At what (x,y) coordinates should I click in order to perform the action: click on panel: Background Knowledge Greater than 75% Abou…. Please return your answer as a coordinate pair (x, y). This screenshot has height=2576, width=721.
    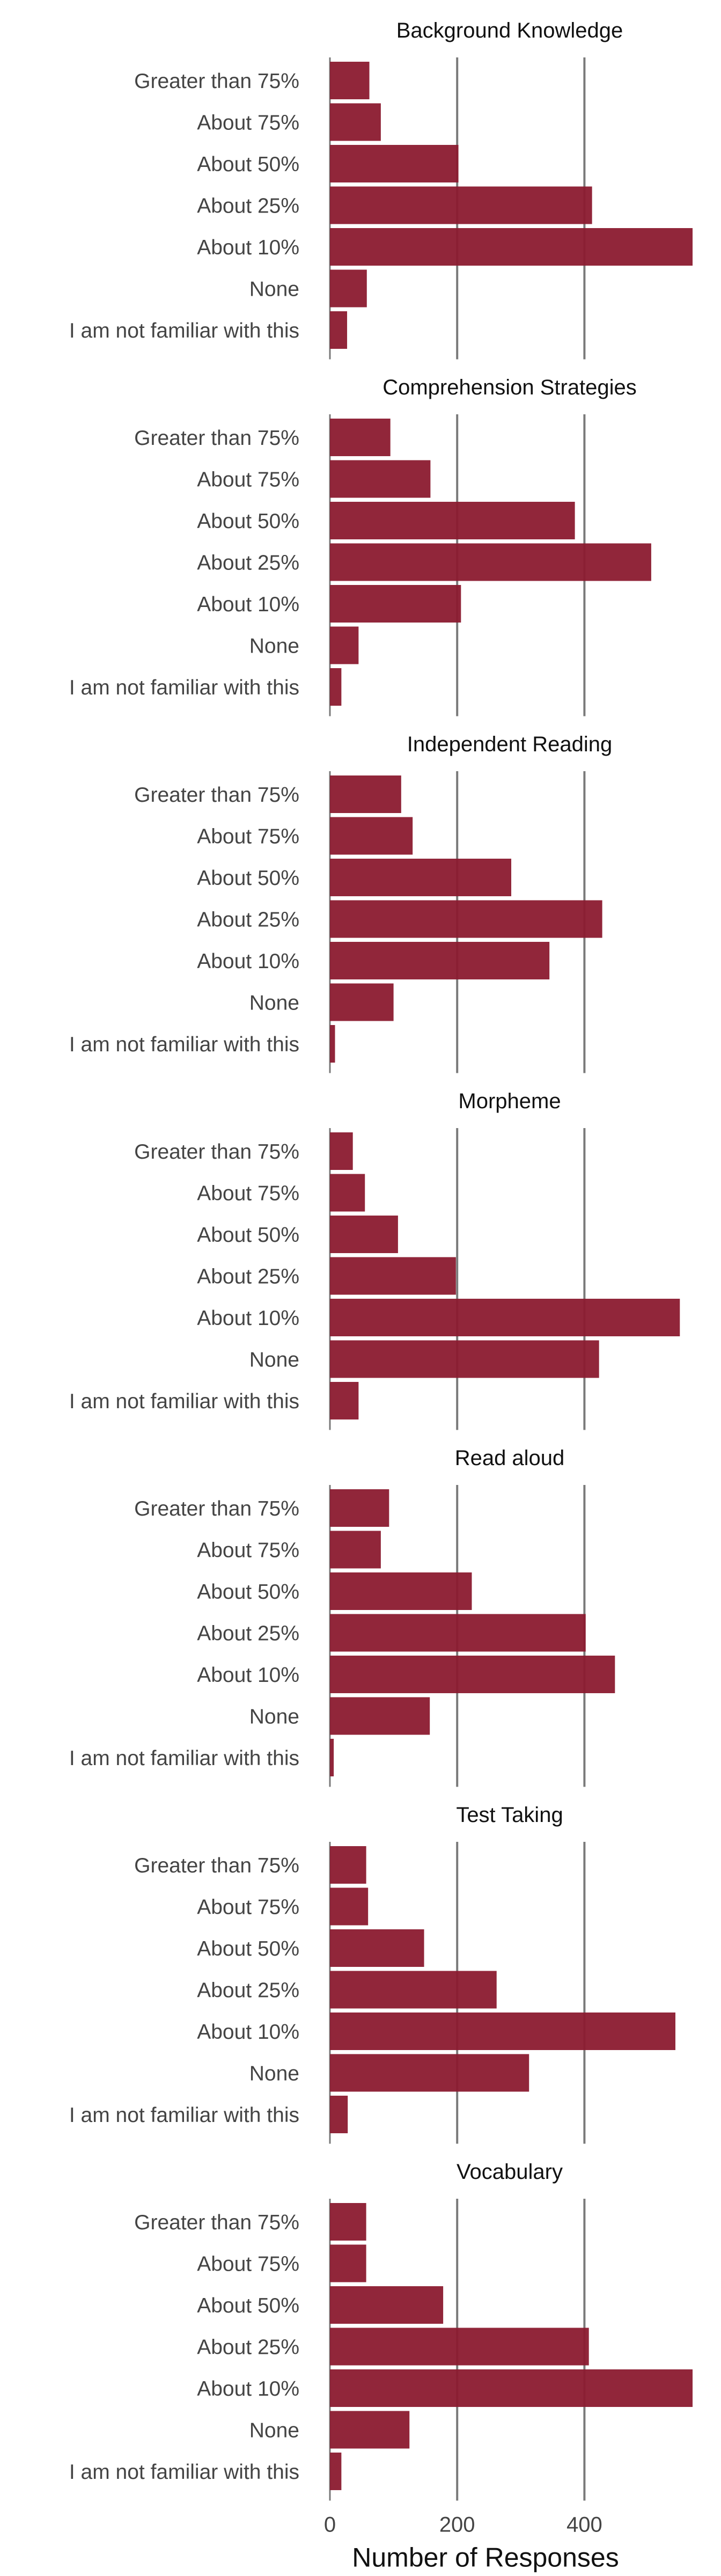
    Looking at the image, I should click on (381, 189).